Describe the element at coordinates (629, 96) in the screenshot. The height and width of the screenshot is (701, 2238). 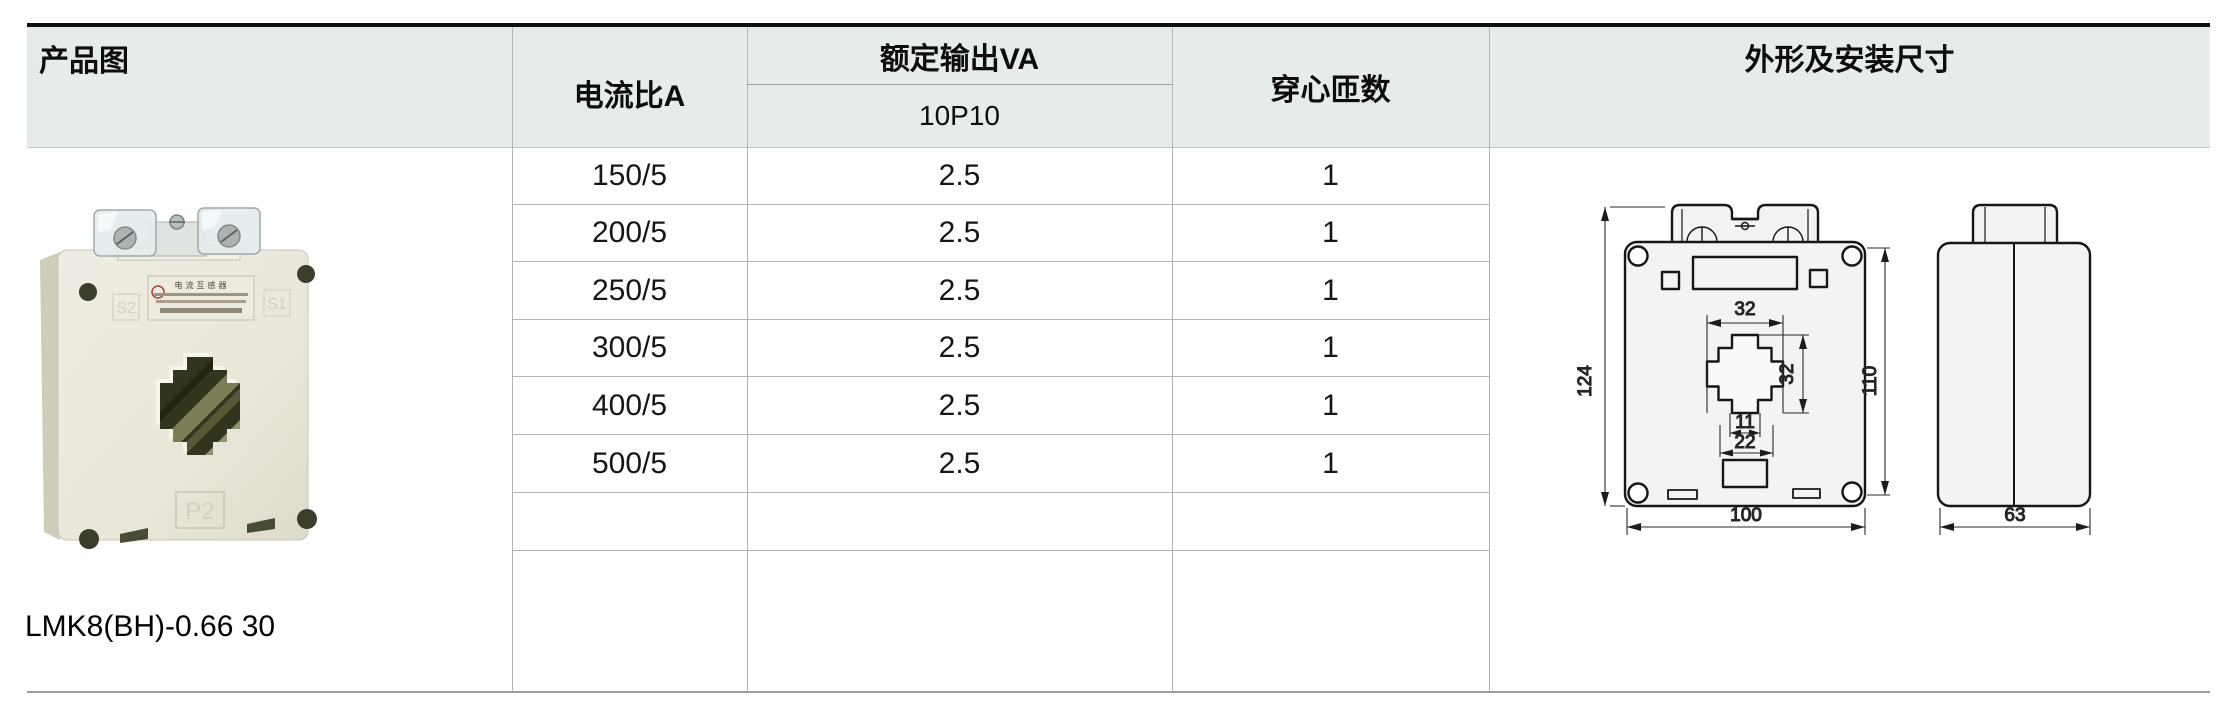
I see `header-current-ratio: 电流比A` at that location.